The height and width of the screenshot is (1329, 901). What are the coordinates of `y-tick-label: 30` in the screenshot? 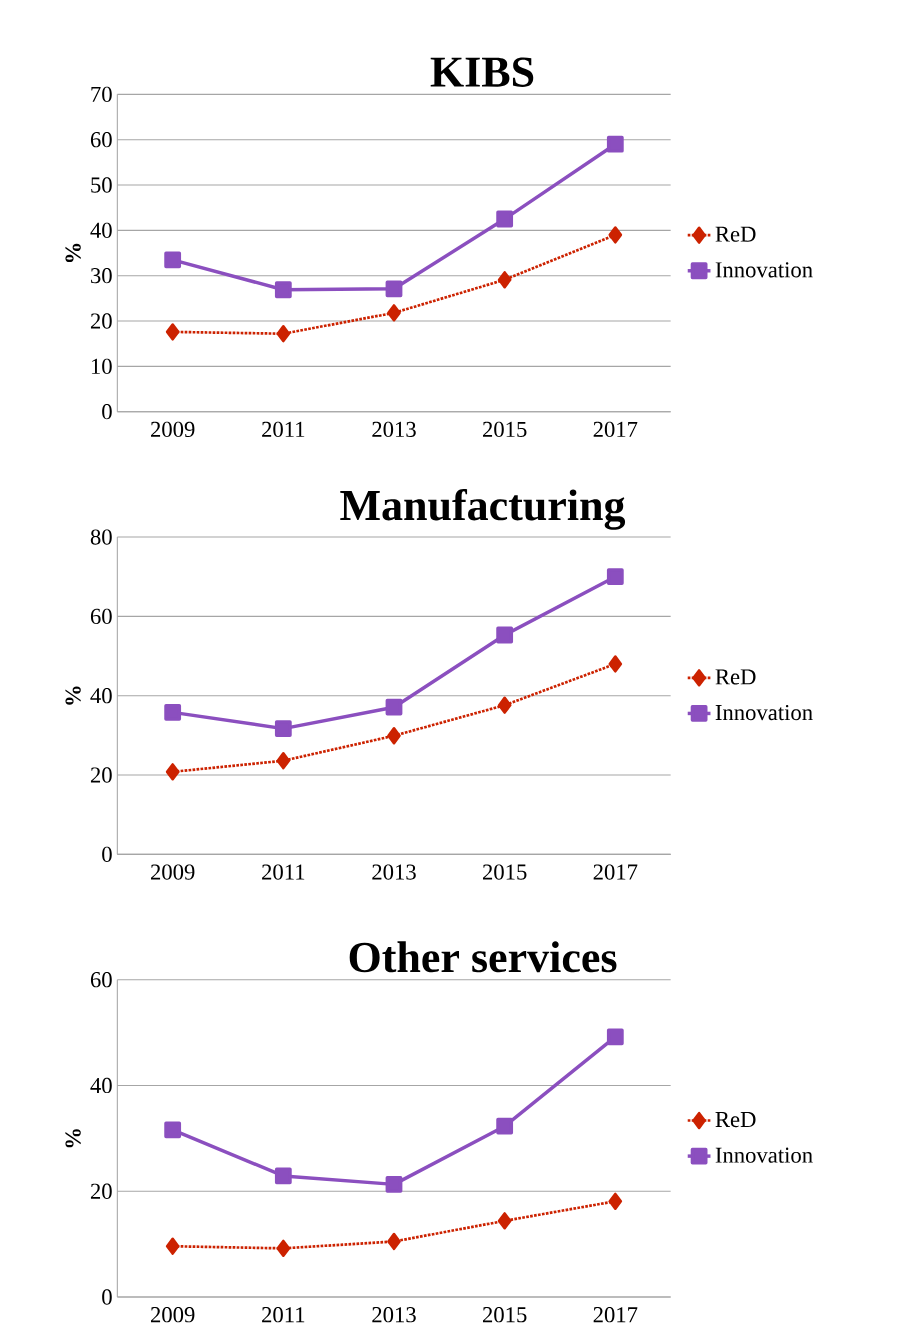 It's located at (101, 276).